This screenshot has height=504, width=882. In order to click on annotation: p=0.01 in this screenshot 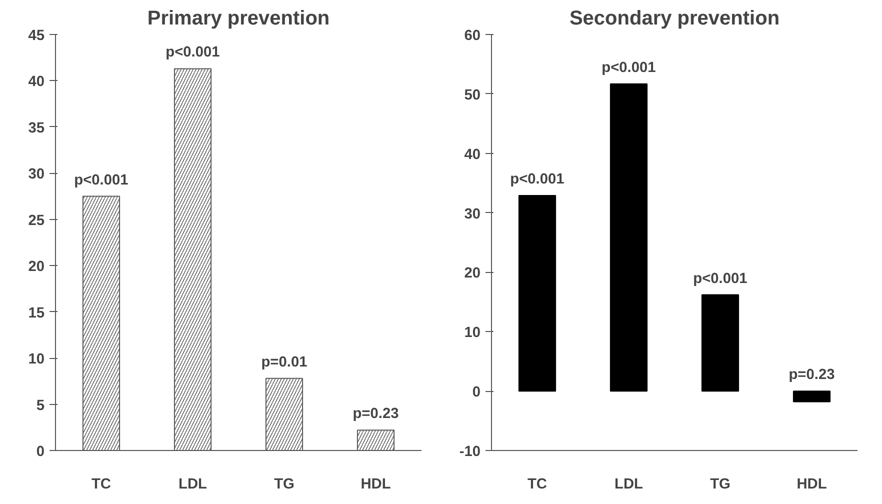, I will do `click(284, 362)`.